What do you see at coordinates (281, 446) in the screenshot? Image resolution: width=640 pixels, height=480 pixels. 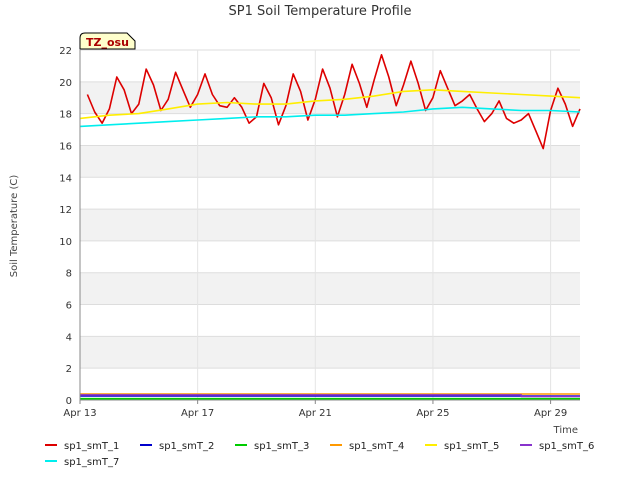 I see `legend-label-sp1_smT_3: sp1_smT_3` at bounding box center [281, 446].